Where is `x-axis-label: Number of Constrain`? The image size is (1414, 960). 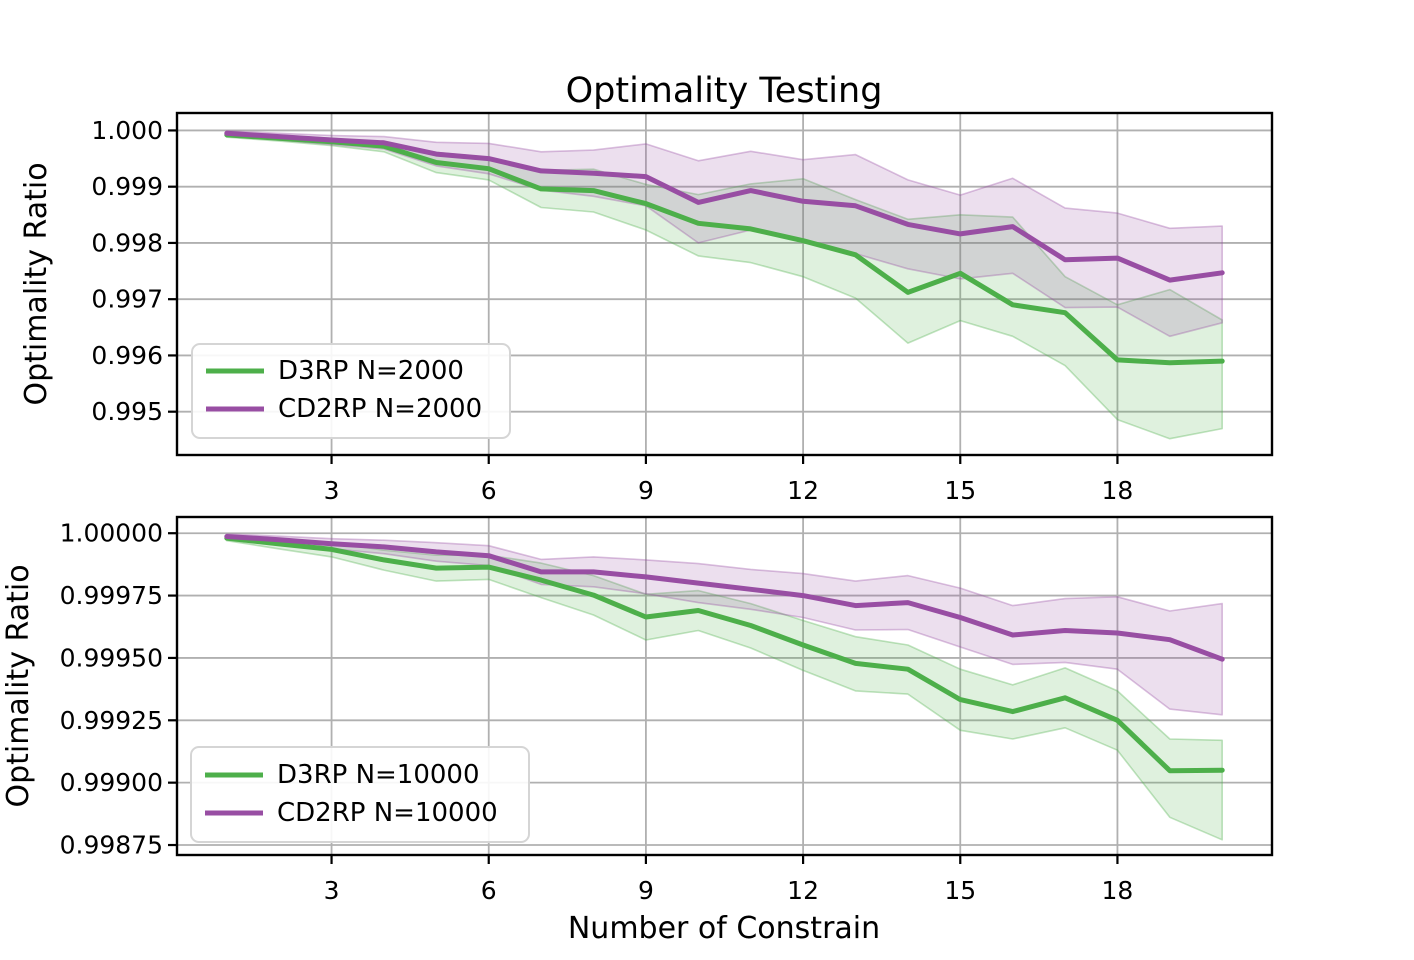
x-axis-label: Number of Constrain is located at coordinates (724, 928).